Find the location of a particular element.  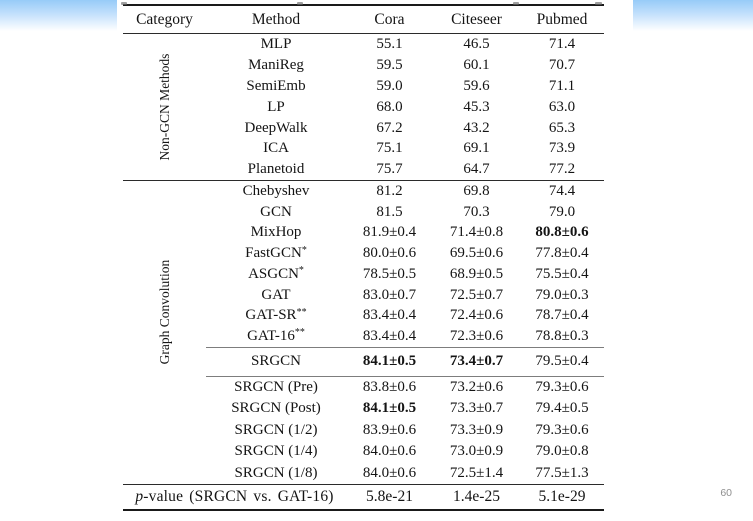

table-row: SRGCN 84.1±0.5 73.4±0.7 79.5±0.4 is located at coordinates (405, 362).